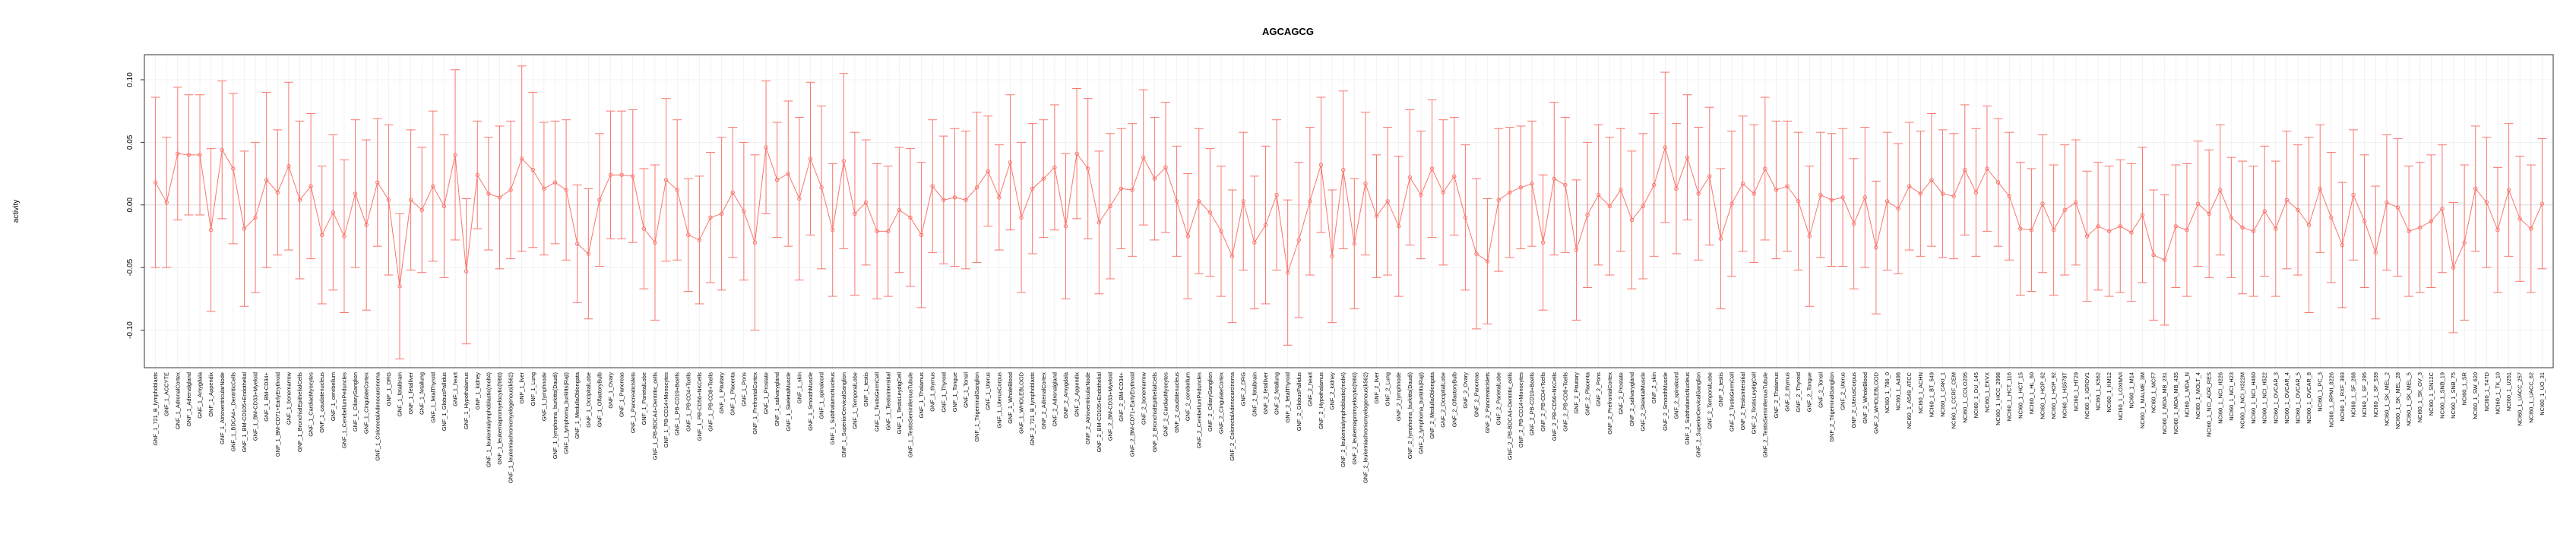 This screenshot has height=547, width=2576. What do you see at coordinates (2320, 392) in the screenshot?
I see `x-tick-label: NCI60_1_PC_3` at bounding box center [2320, 392].